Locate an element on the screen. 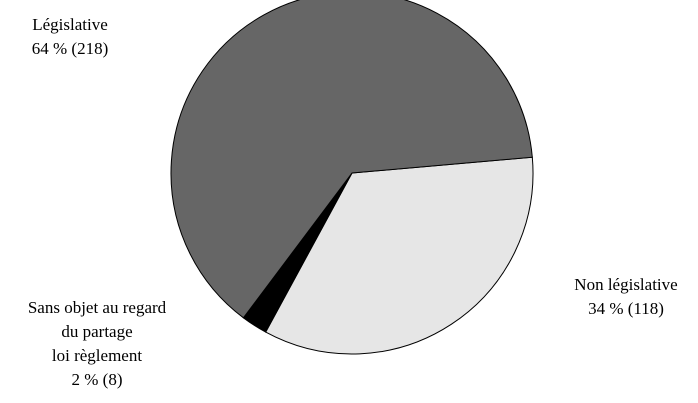 The image size is (698, 403). label-non-legislative: Non législative 34 % (118) is located at coordinates (625, 296).